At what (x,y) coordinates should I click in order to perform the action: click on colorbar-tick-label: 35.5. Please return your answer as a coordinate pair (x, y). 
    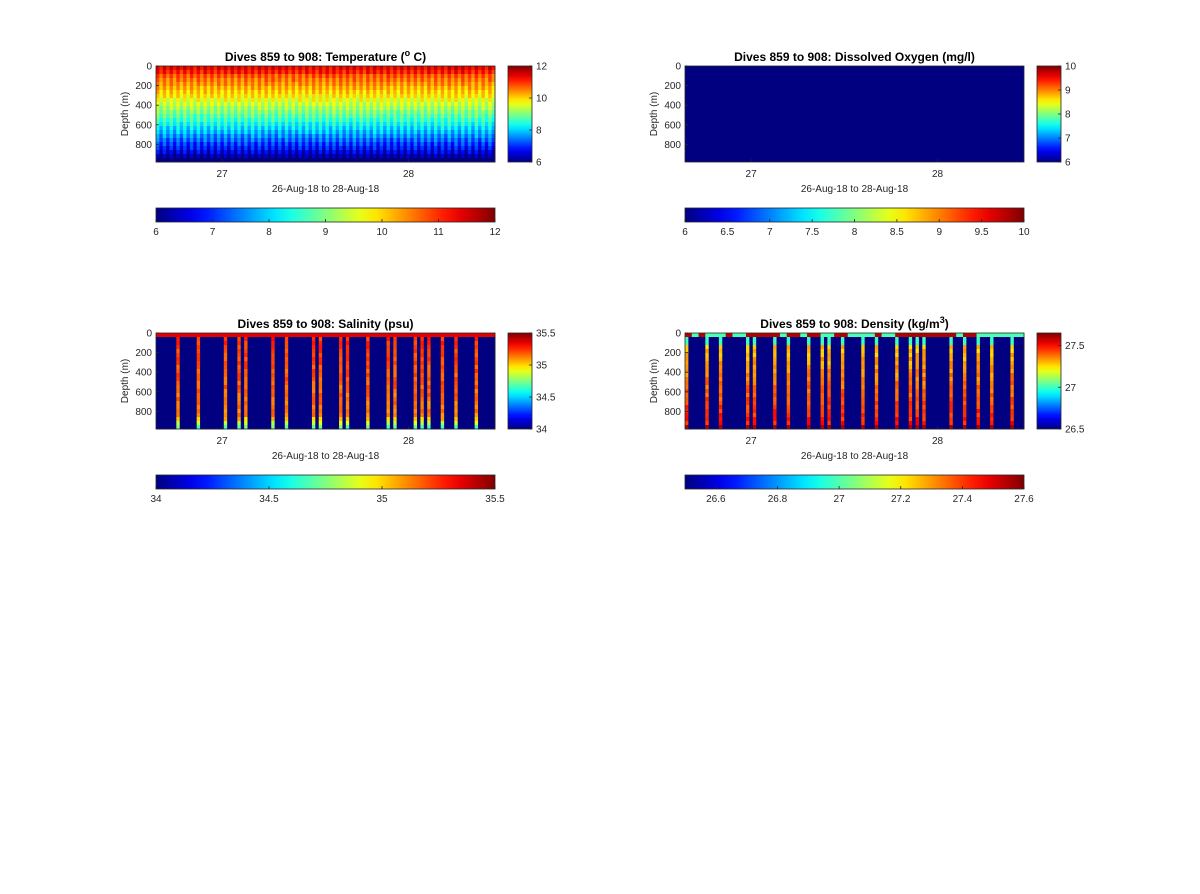
    Looking at the image, I should click on (546, 334).